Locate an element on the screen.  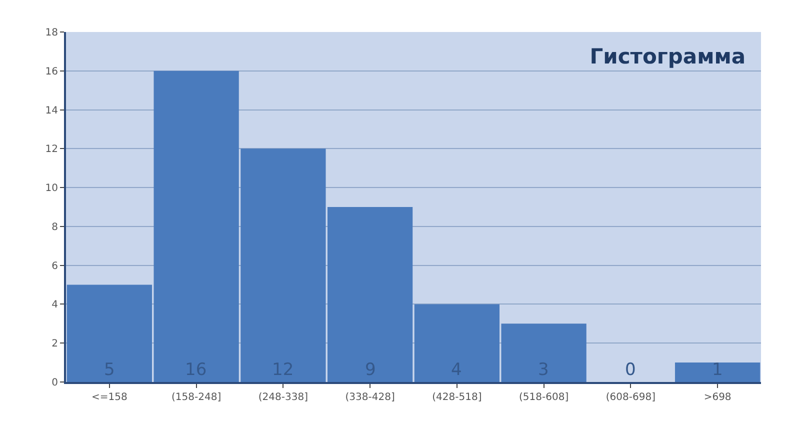
y-tick-label: 8 is located at coordinates (55, 227).